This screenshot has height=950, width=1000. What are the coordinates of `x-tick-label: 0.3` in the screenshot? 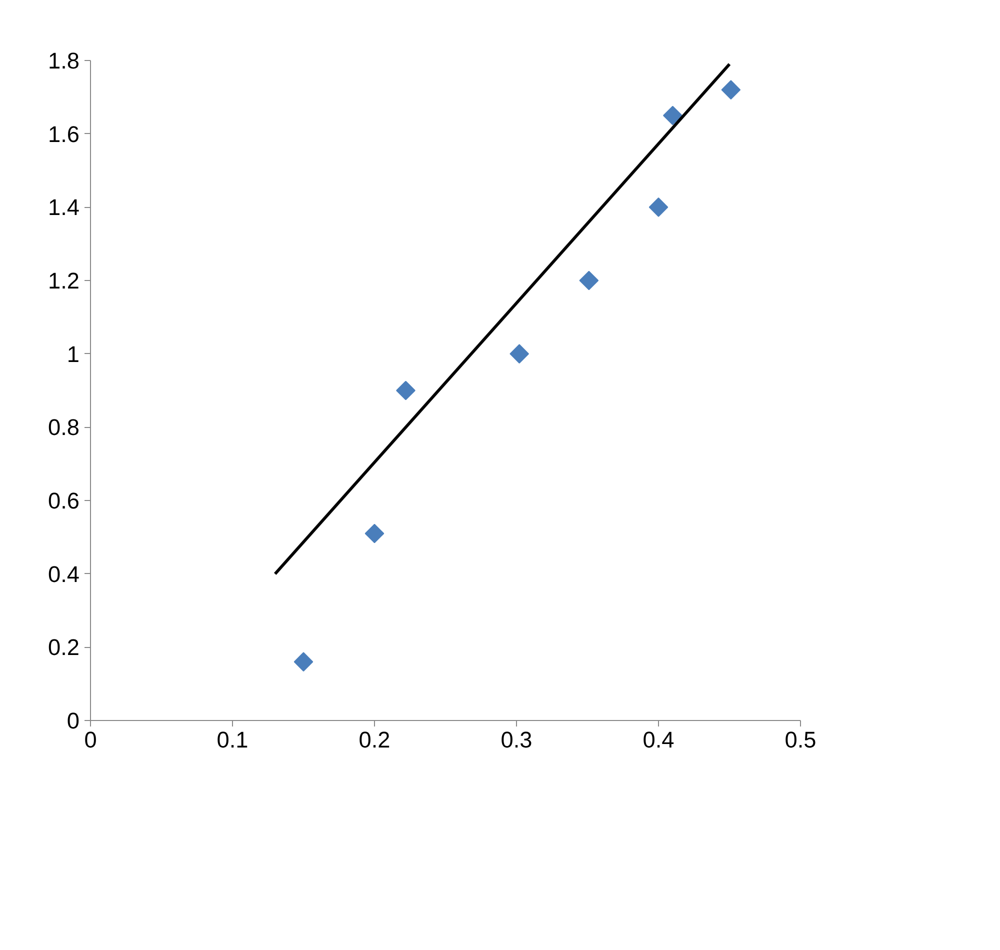 It's located at (516, 739).